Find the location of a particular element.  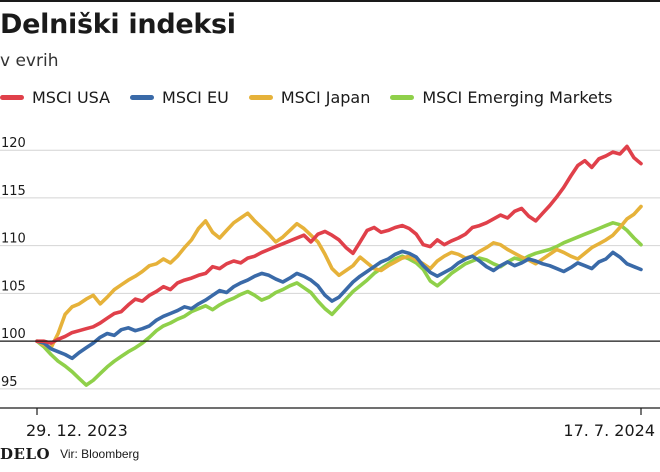

source-note: Vir: Bloomberg is located at coordinates (100, 454).